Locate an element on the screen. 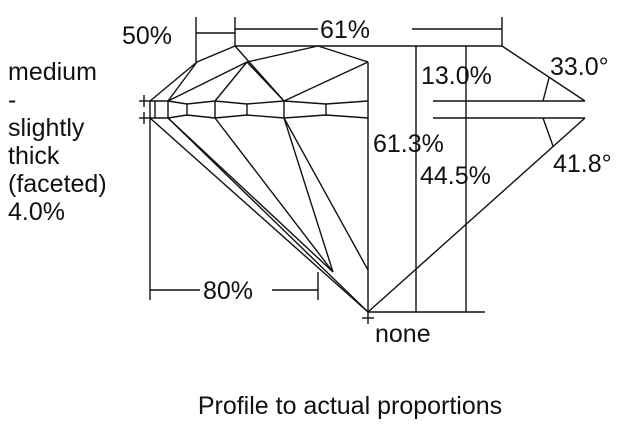 Image resolution: width=640 pixels, height=430 pixels. table-label: 61% is located at coordinates (345, 30).